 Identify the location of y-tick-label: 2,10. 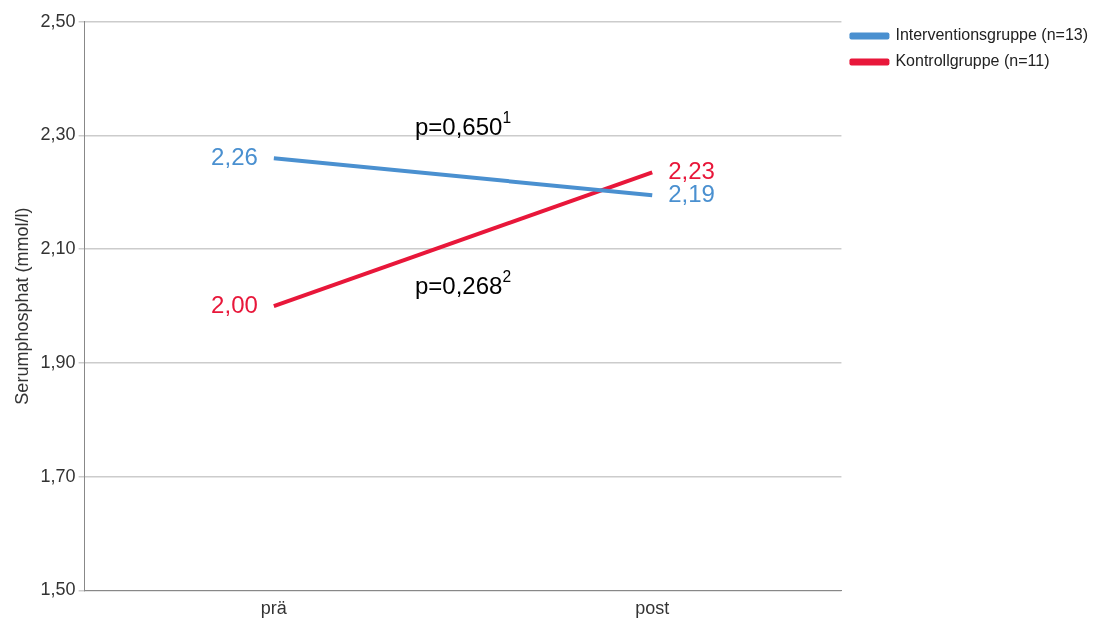
(58, 248).